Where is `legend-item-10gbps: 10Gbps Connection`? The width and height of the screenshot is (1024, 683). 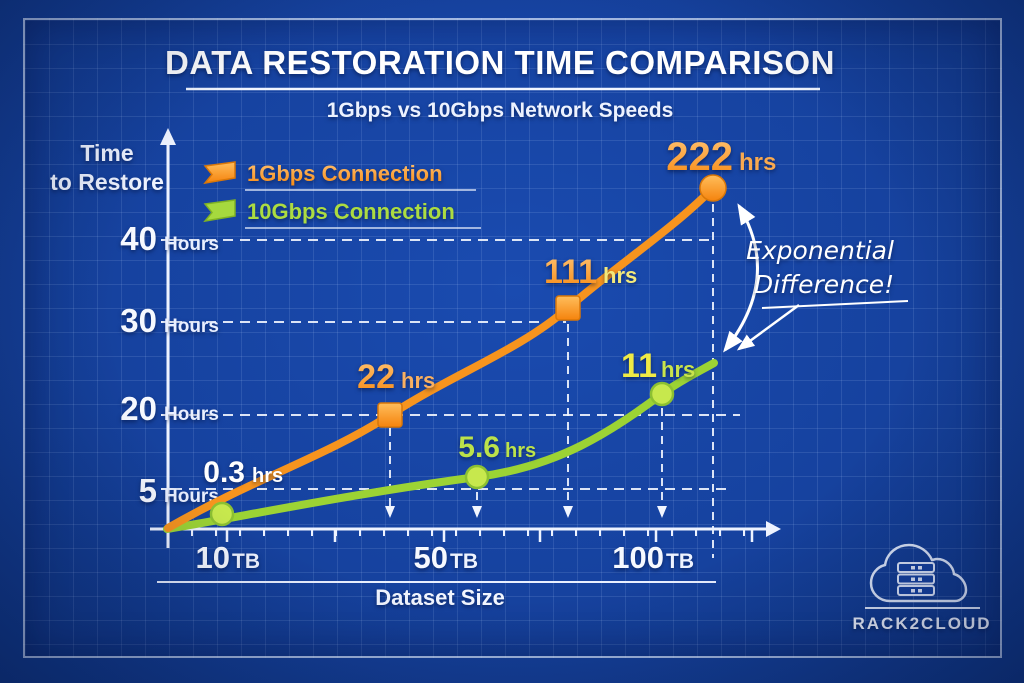
legend-item-10gbps: 10Gbps Connection is located at coordinates (342, 214).